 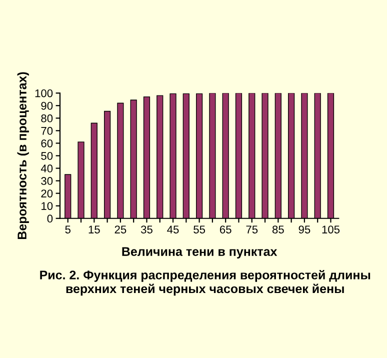 What do you see at coordinates (47, 181) in the screenshot?
I see `y-tick-label: 30` at bounding box center [47, 181].